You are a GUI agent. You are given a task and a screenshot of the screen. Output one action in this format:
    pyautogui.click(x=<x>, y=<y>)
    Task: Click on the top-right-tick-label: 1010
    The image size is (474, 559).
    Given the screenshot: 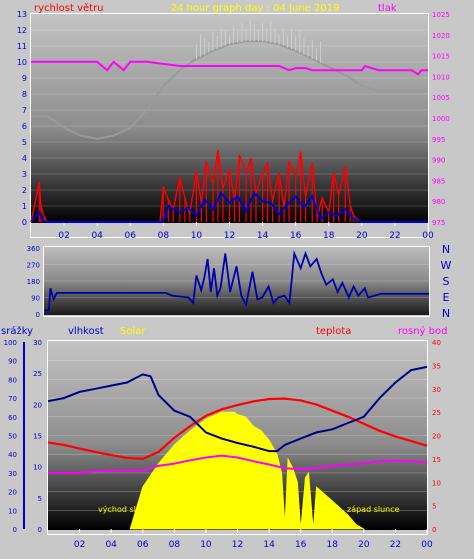 What is the action you would take?
    pyautogui.click(x=441, y=77)
    